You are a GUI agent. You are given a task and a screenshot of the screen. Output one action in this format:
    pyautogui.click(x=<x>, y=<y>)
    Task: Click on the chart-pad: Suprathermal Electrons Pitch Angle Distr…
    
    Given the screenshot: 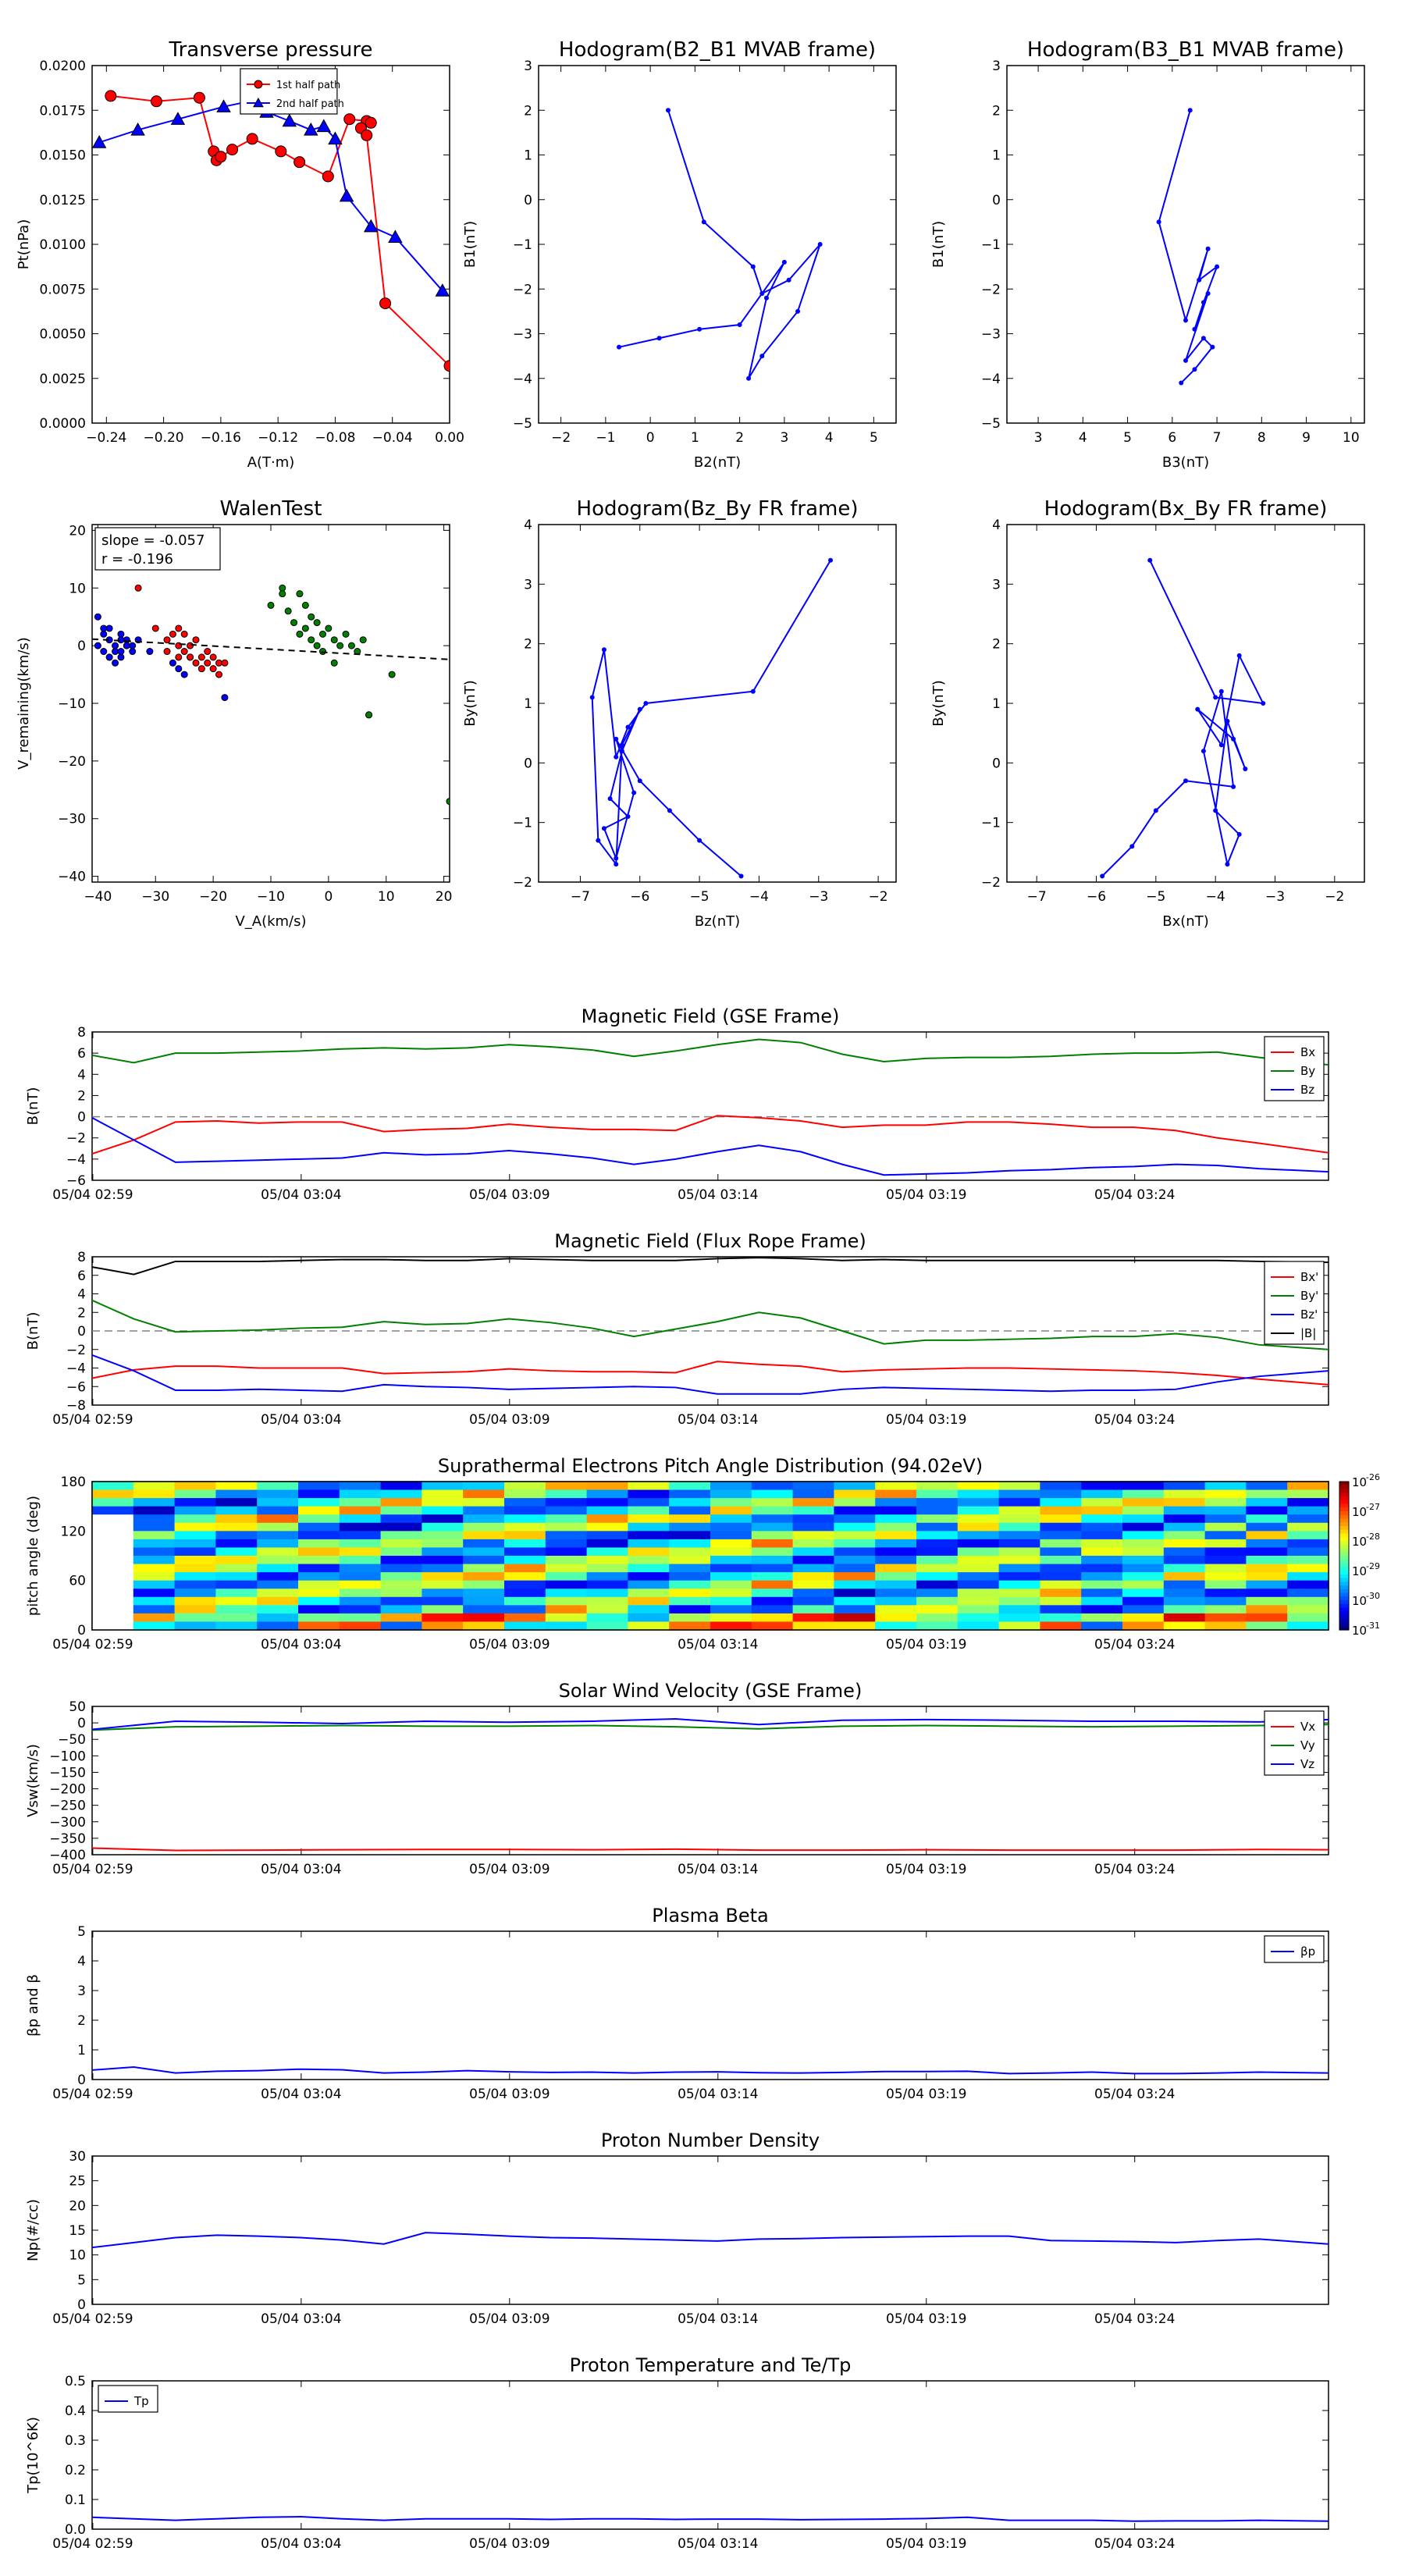 What is the action you would take?
    pyautogui.click(x=703, y=1554)
    